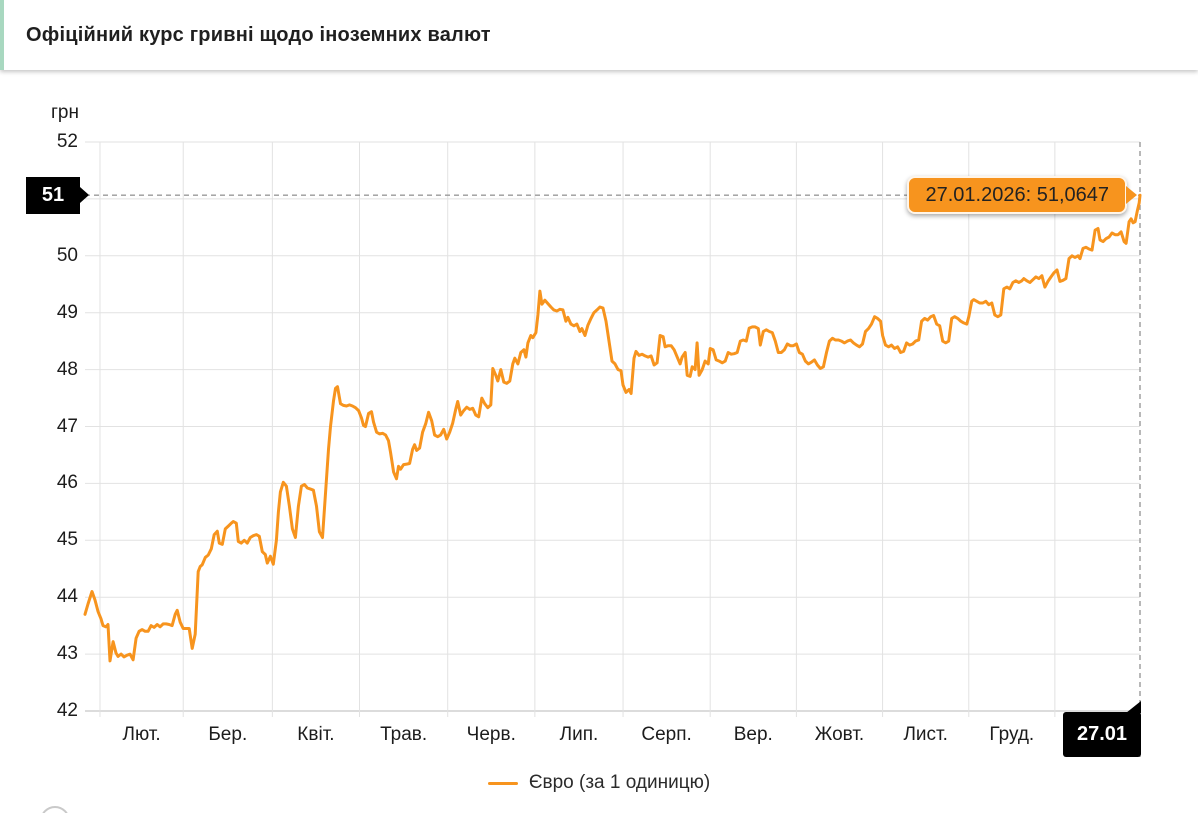  Describe the element at coordinates (67, 255) in the screenshot. I see `y-axis-tick-label: 50` at that location.